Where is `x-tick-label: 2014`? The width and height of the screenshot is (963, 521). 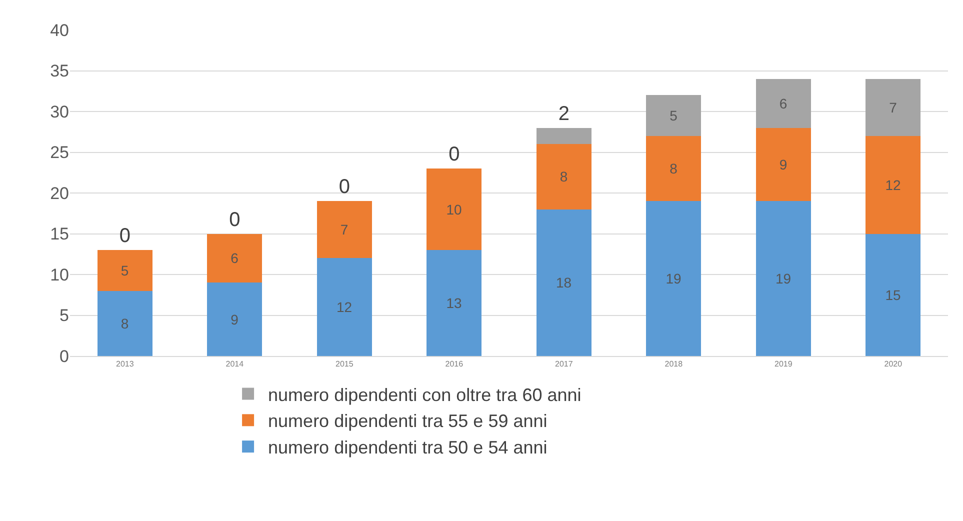 x-tick-label: 2014 is located at coordinates (235, 364).